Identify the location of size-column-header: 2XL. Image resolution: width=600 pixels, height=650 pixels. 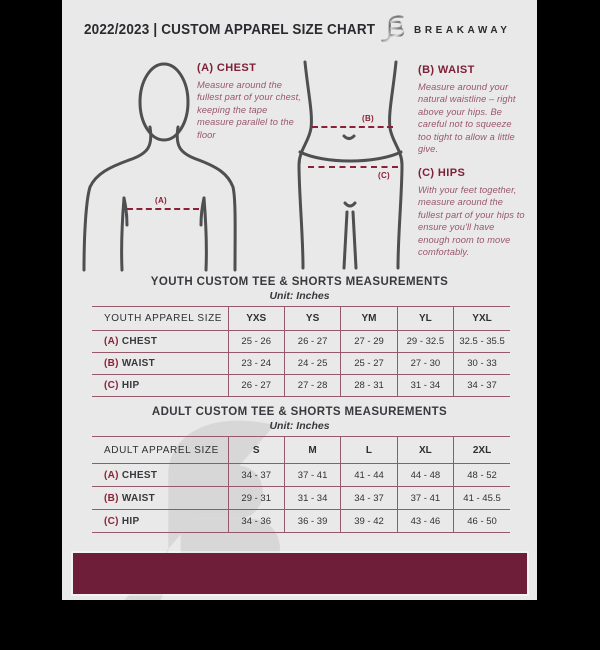
(481, 450).